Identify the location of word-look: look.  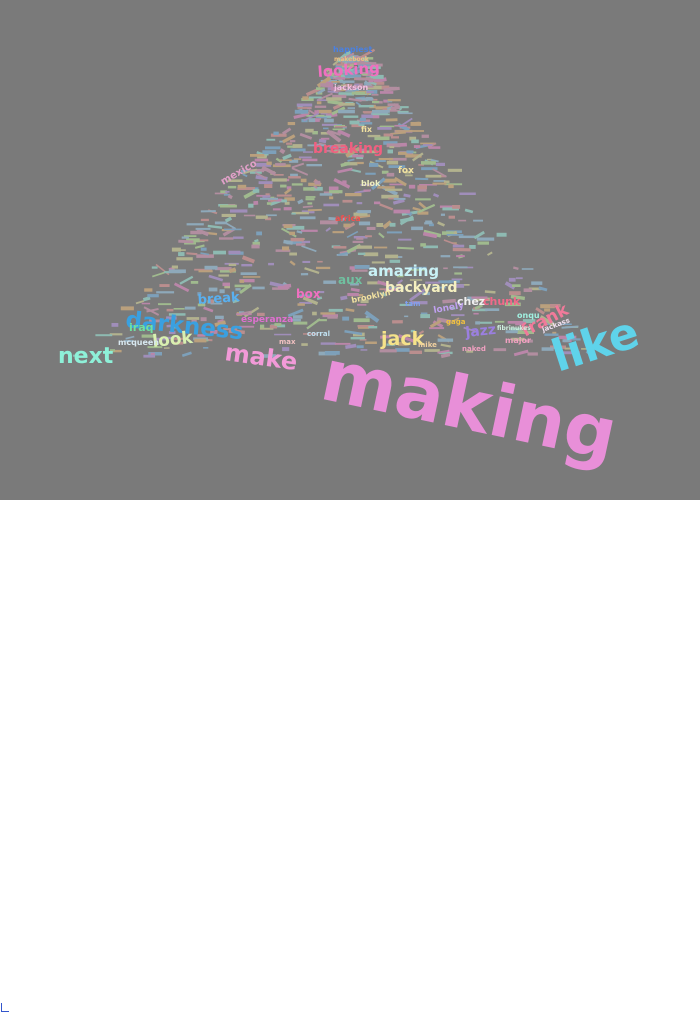
(172, 340).